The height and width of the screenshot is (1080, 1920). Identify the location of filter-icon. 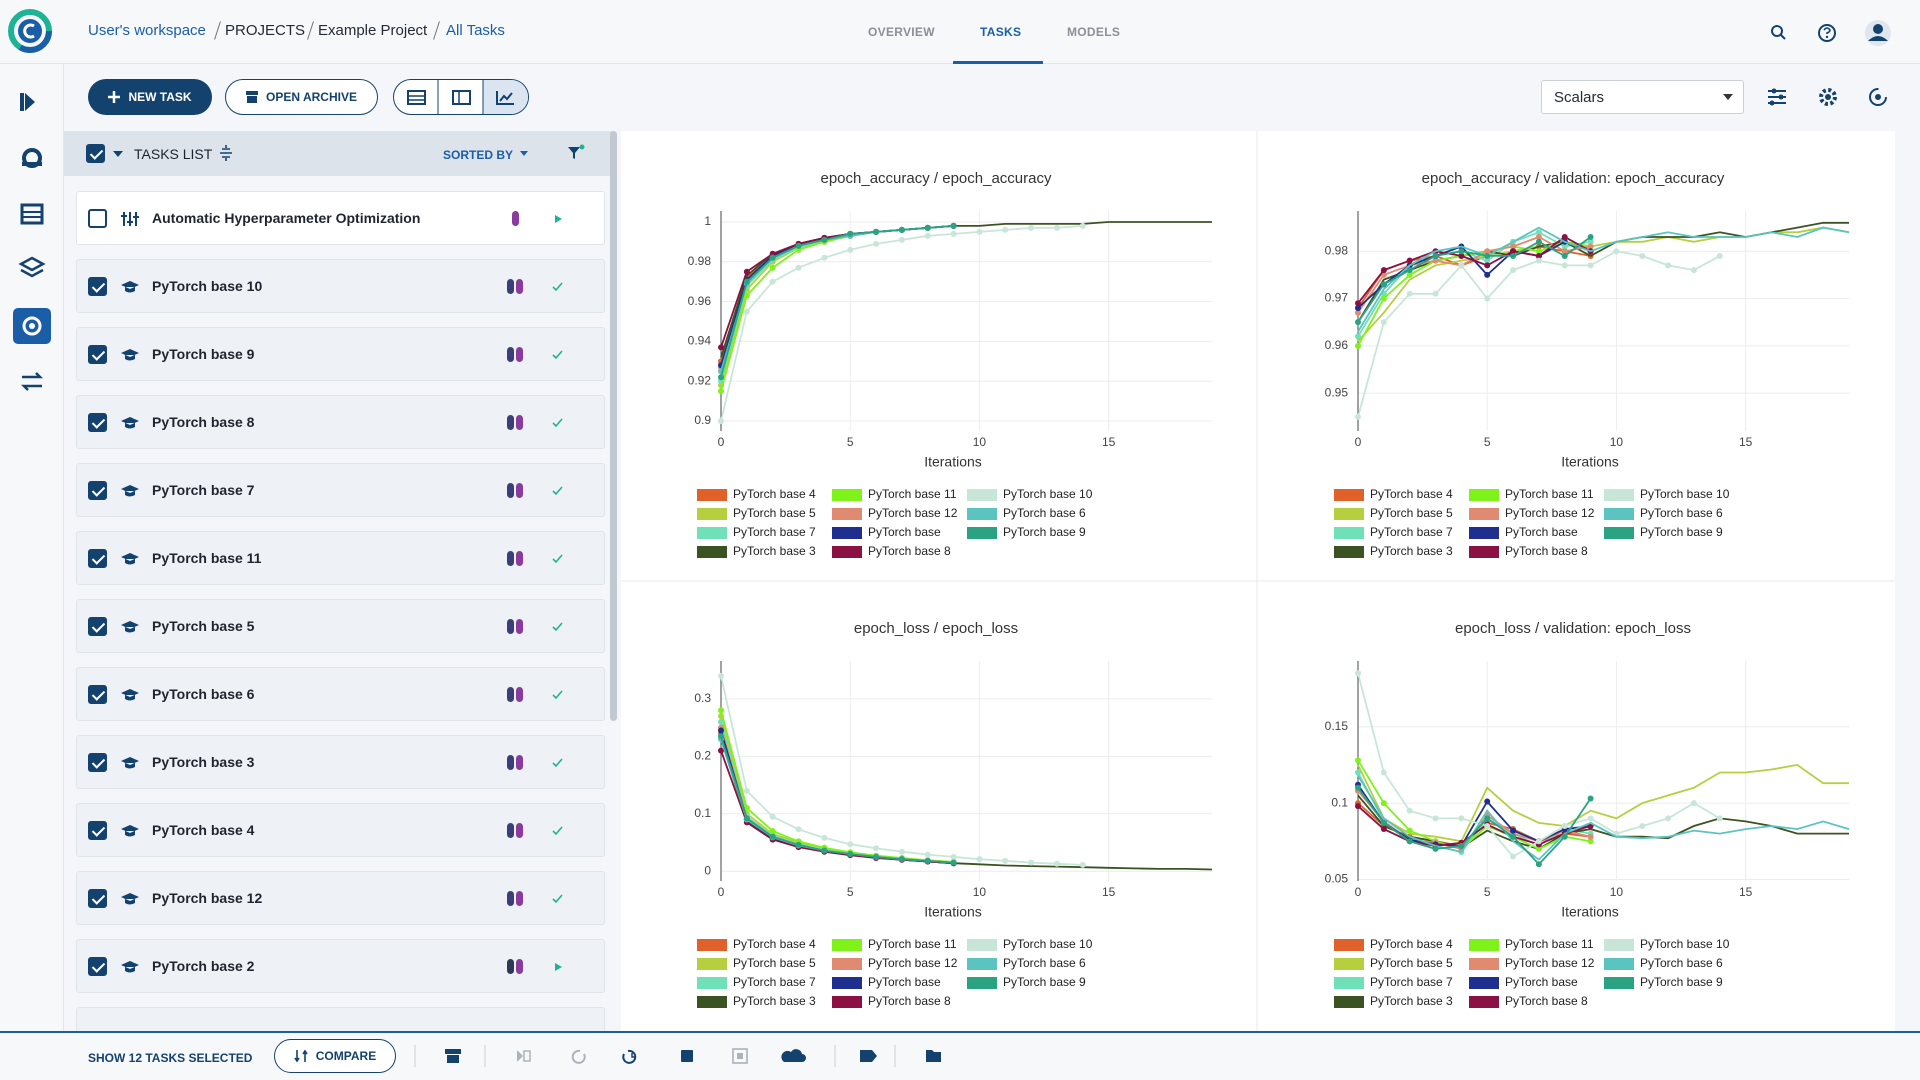
(576, 153).